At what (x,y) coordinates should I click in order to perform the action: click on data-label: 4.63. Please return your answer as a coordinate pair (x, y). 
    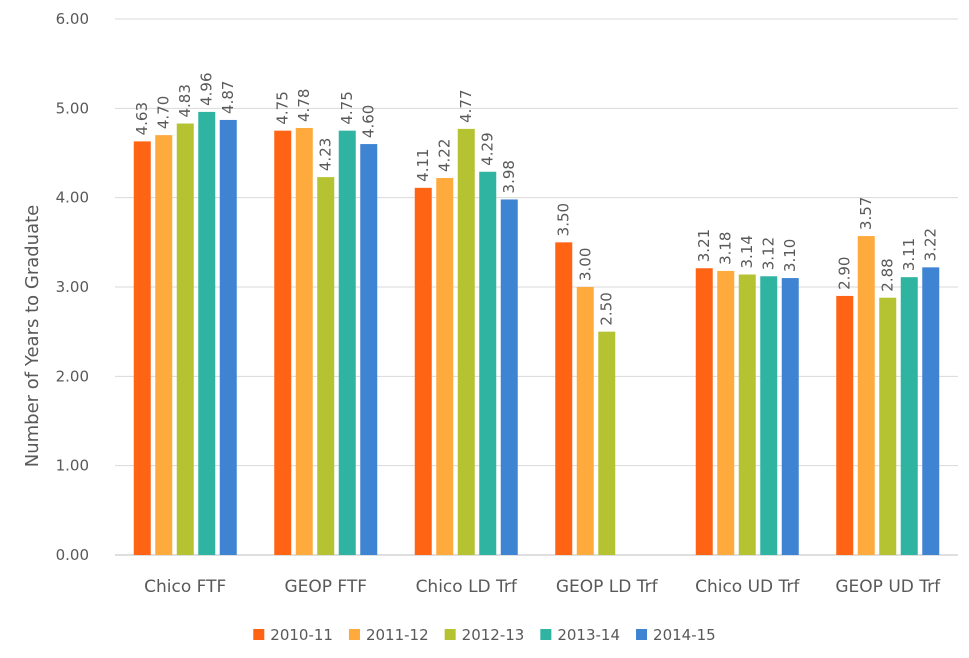
    Looking at the image, I should click on (142, 118).